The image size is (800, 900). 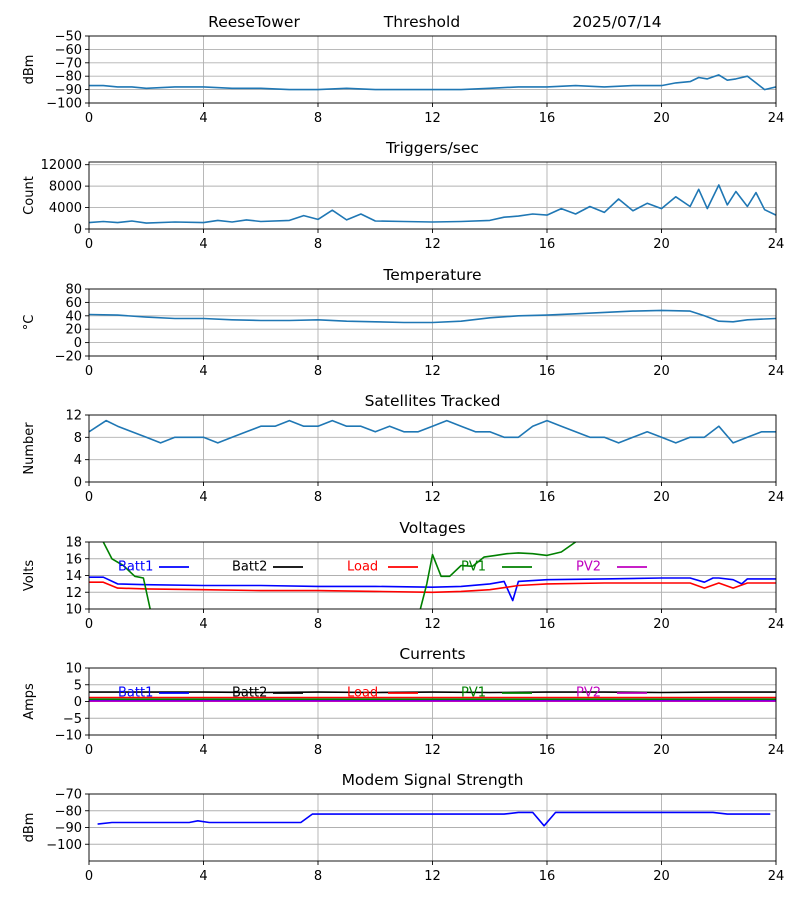 What do you see at coordinates (616, 22) in the screenshot?
I see `header-date: 2025/07/14` at bounding box center [616, 22].